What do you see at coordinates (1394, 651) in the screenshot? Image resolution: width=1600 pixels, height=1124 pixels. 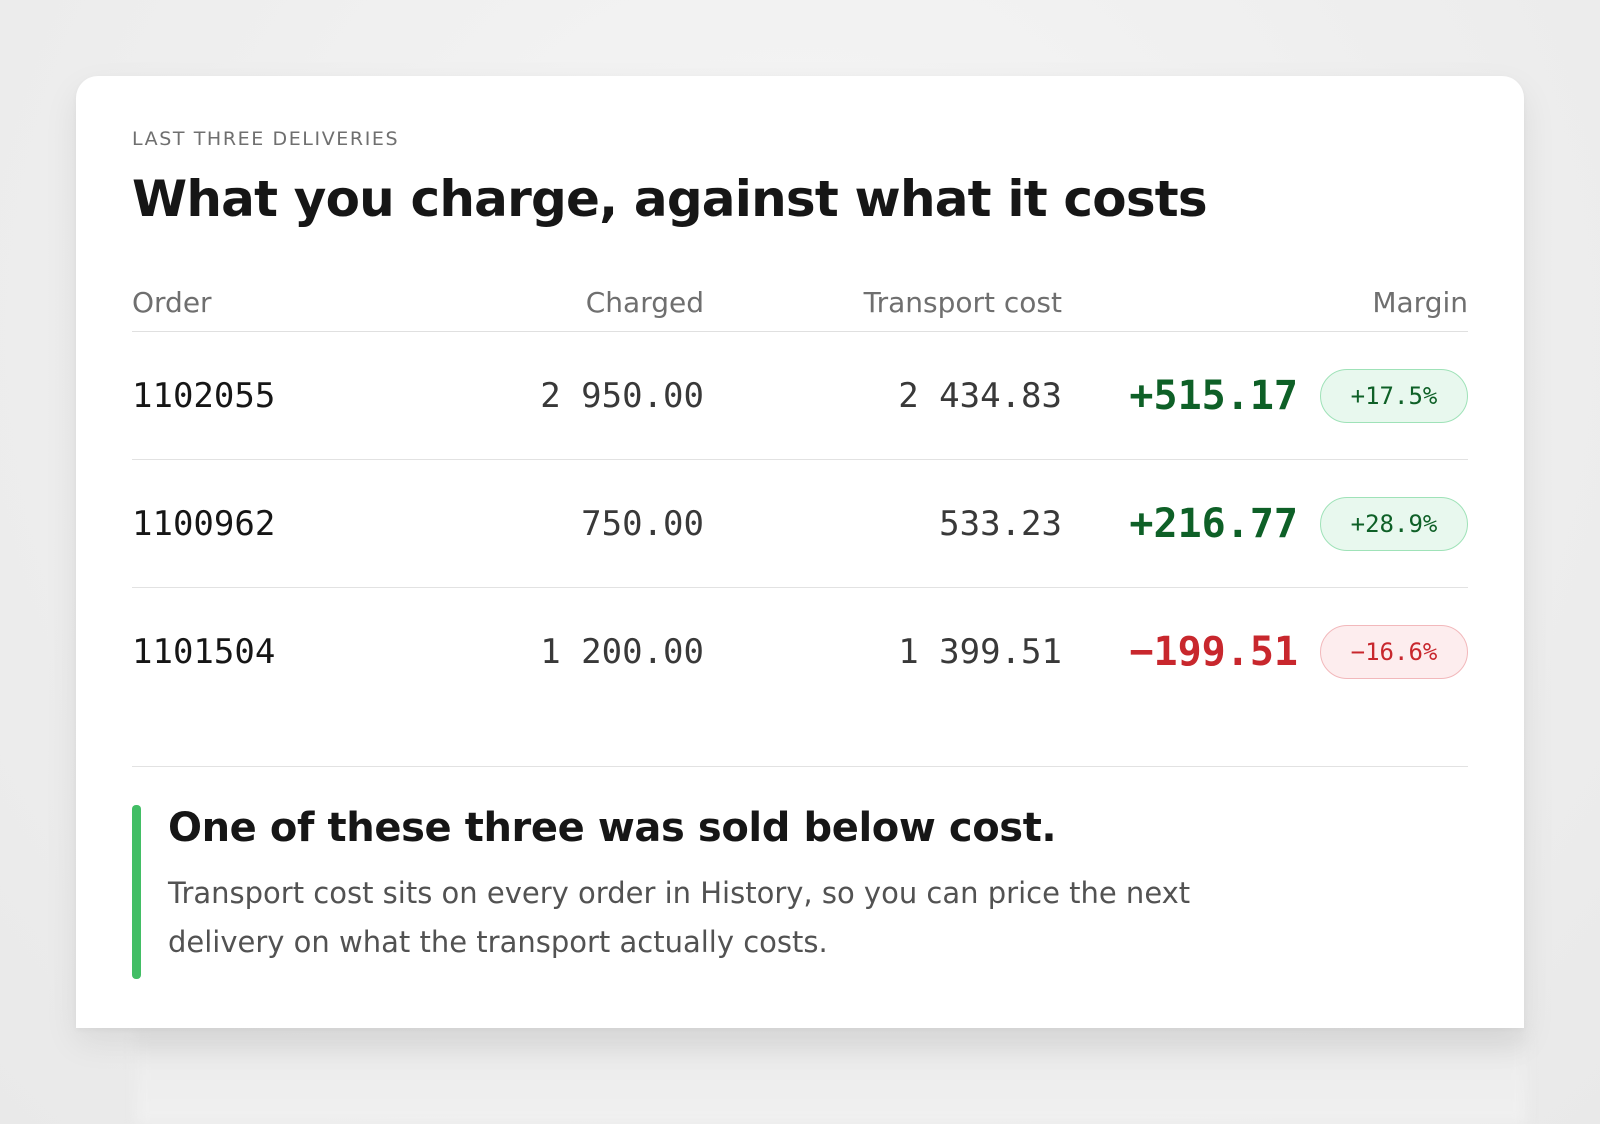 I see `margin-percent-badge: −16.6%` at bounding box center [1394, 651].